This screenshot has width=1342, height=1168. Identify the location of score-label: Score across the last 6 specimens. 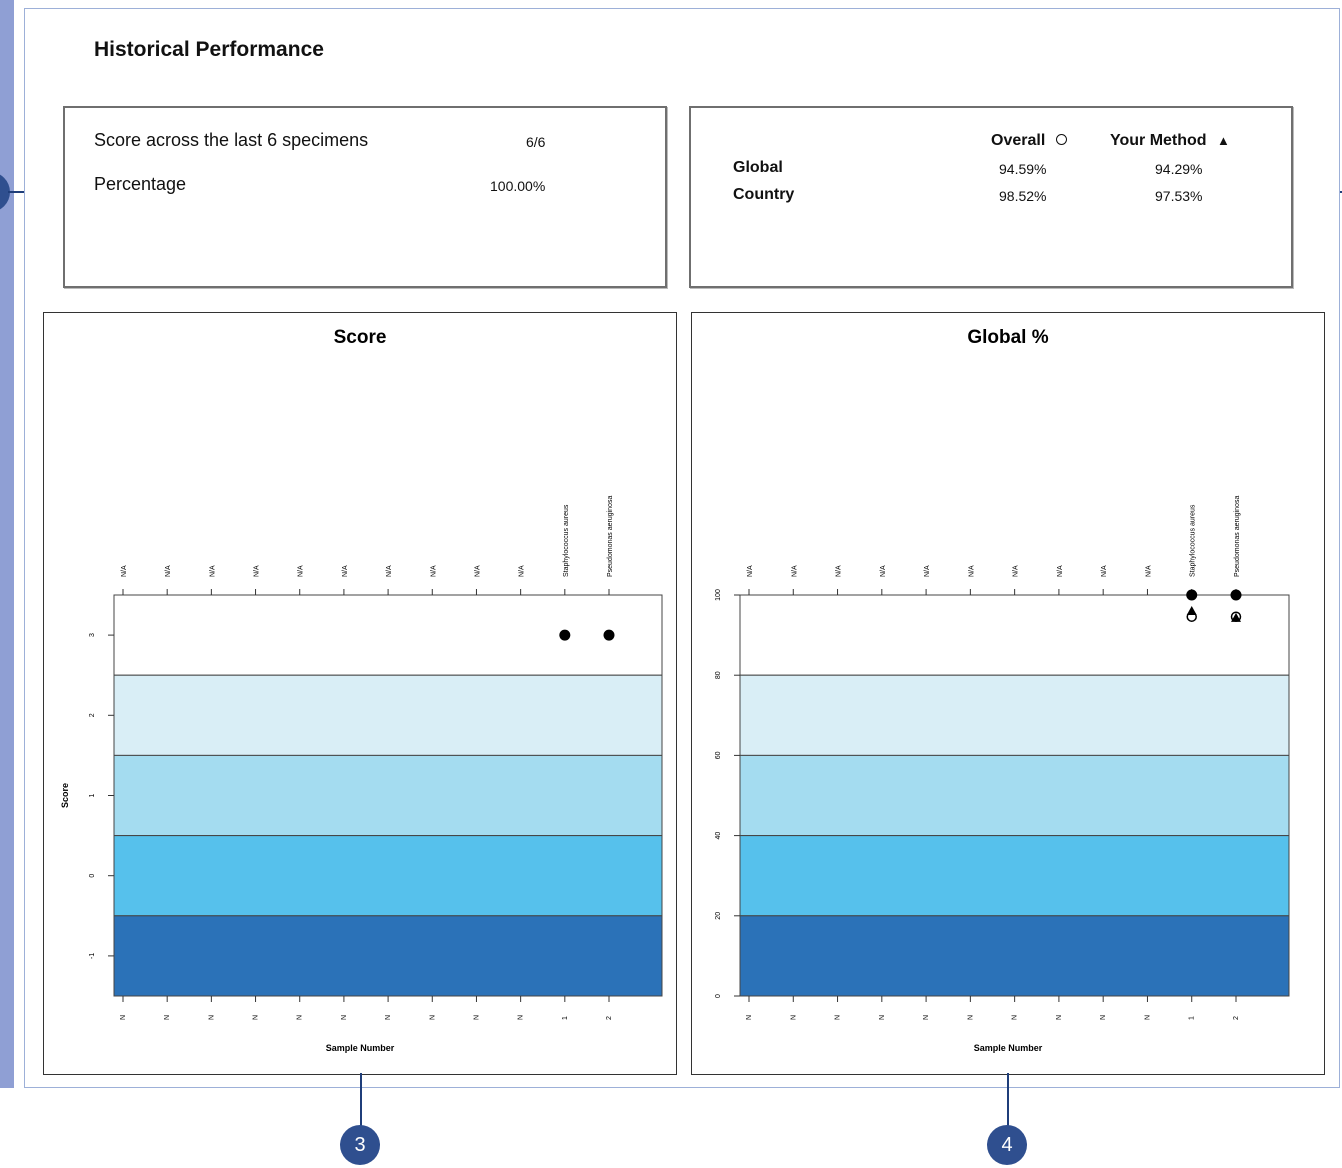
(231, 140).